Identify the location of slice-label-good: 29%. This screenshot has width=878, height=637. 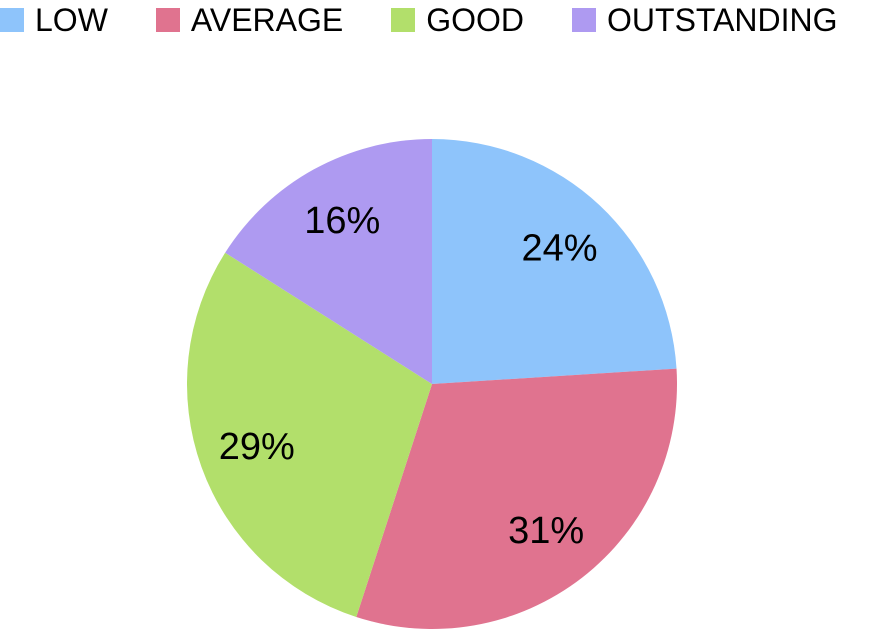
(257, 447).